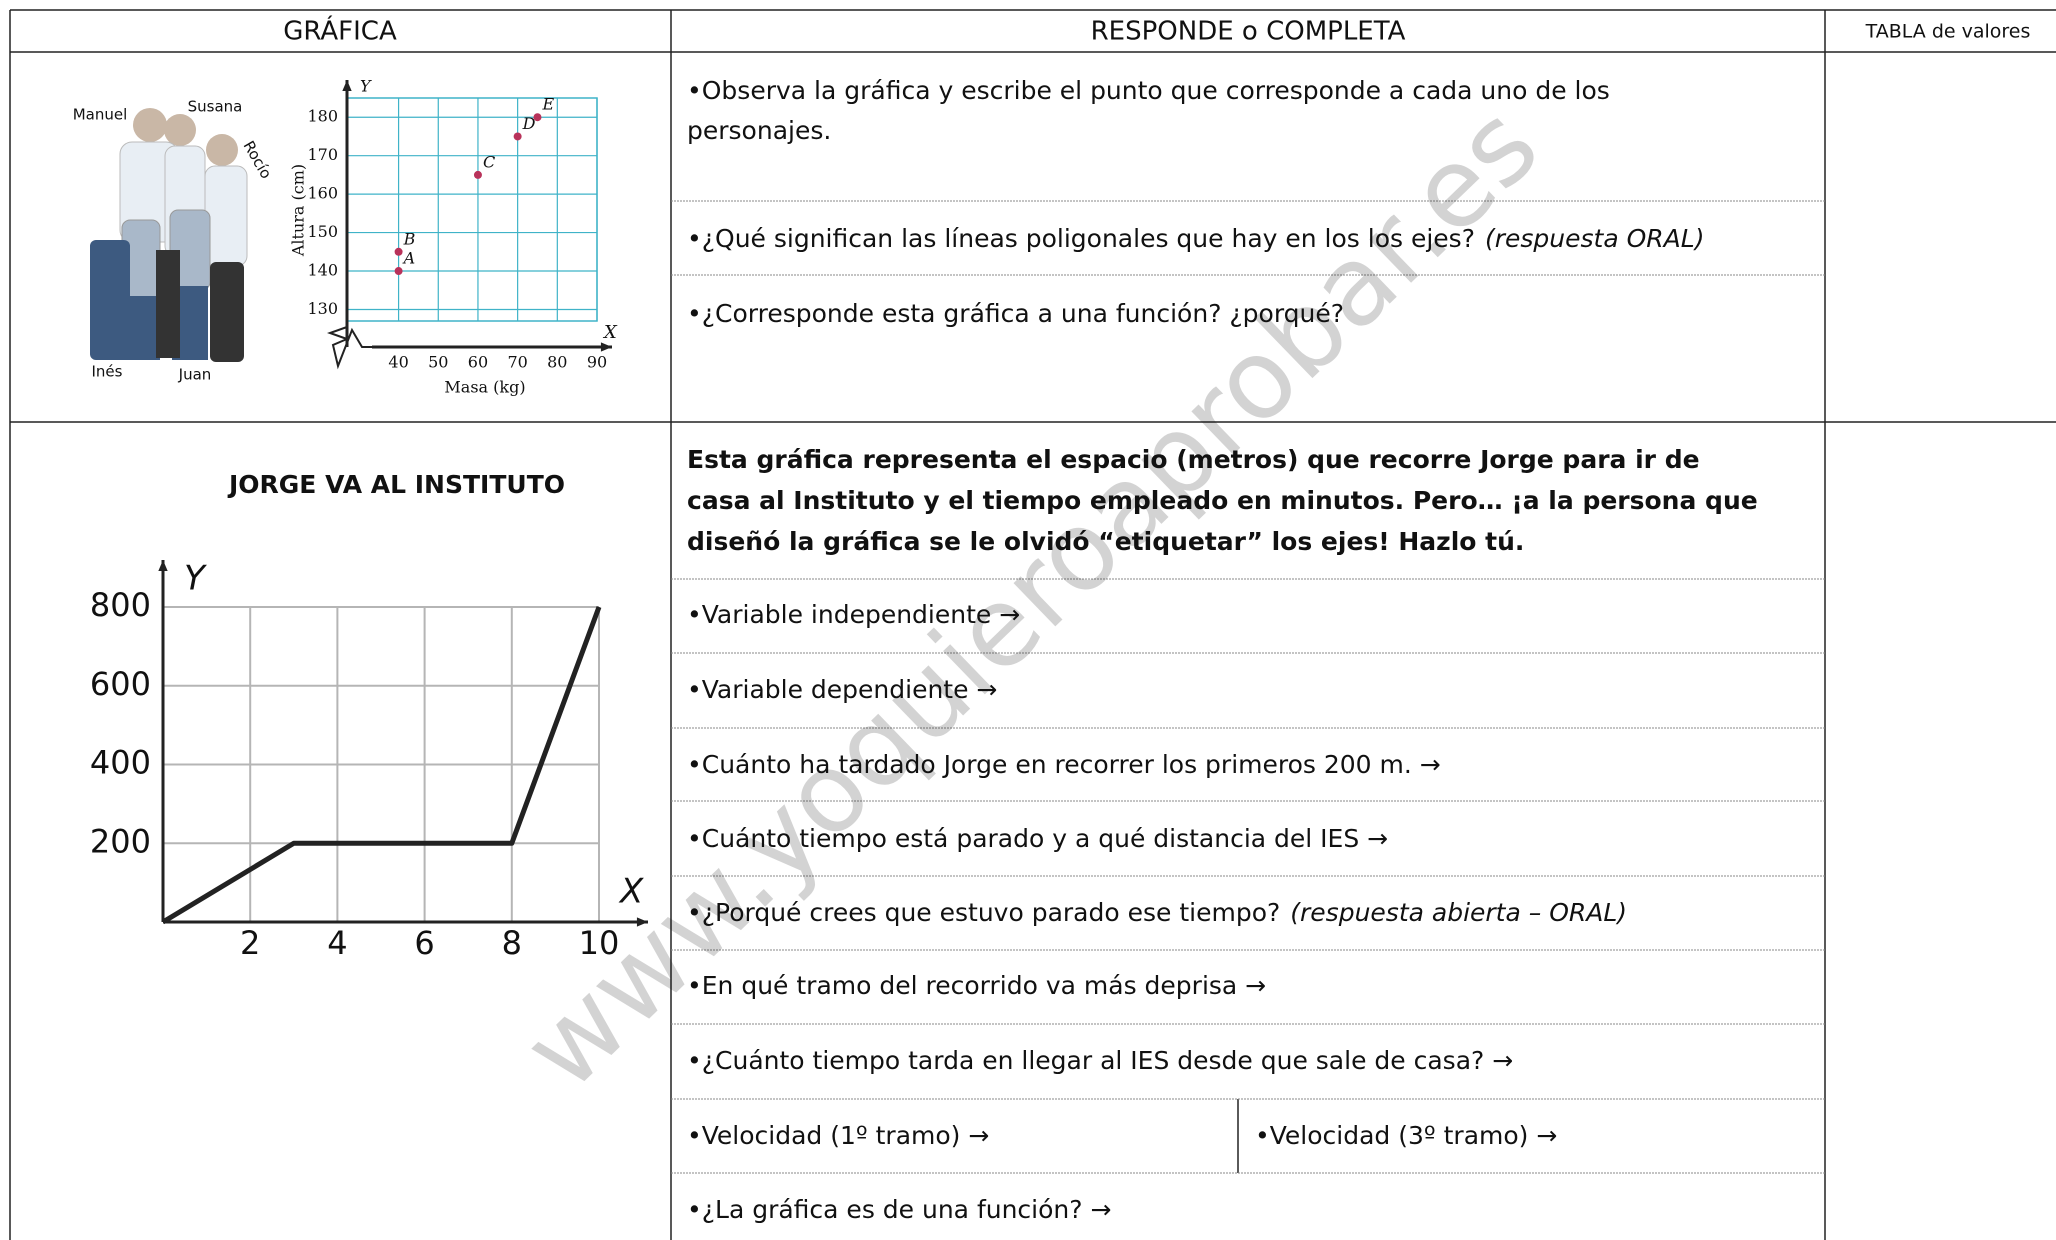  What do you see at coordinates (215, 107) in the screenshot?
I see `person-name: Susana` at bounding box center [215, 107].